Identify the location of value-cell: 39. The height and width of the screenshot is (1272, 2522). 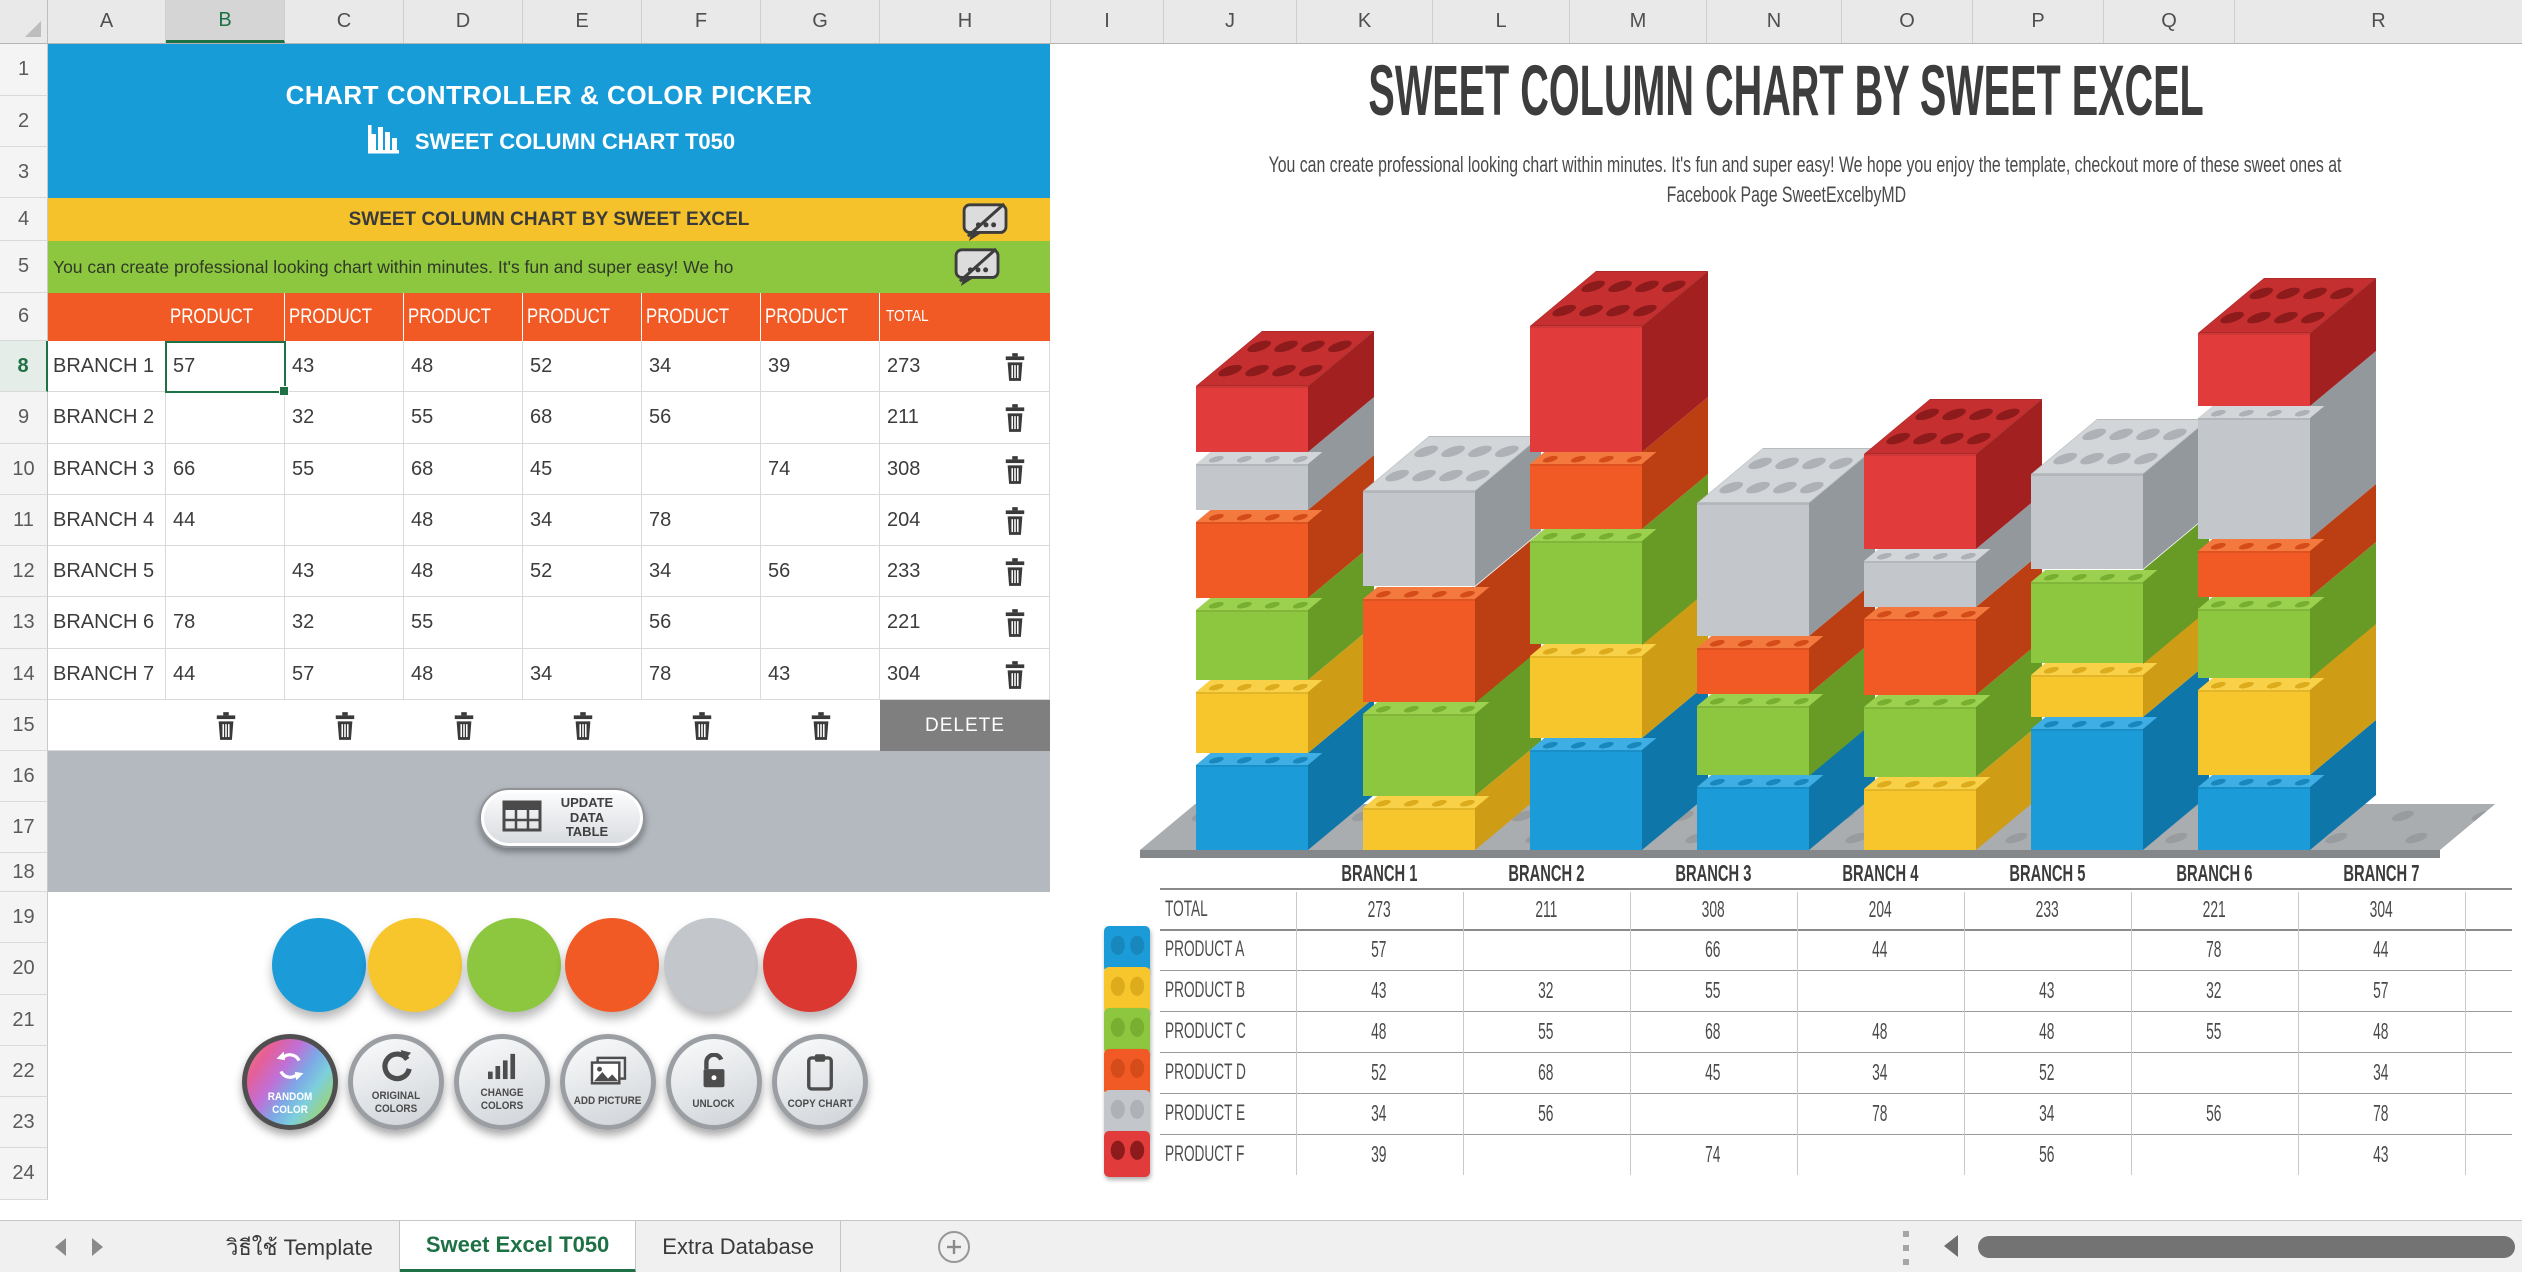
(820, 366).